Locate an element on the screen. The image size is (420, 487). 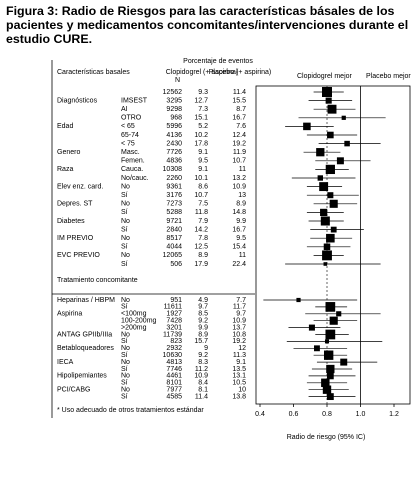
row-group: Diabetes is located at coordinates (71, 221).